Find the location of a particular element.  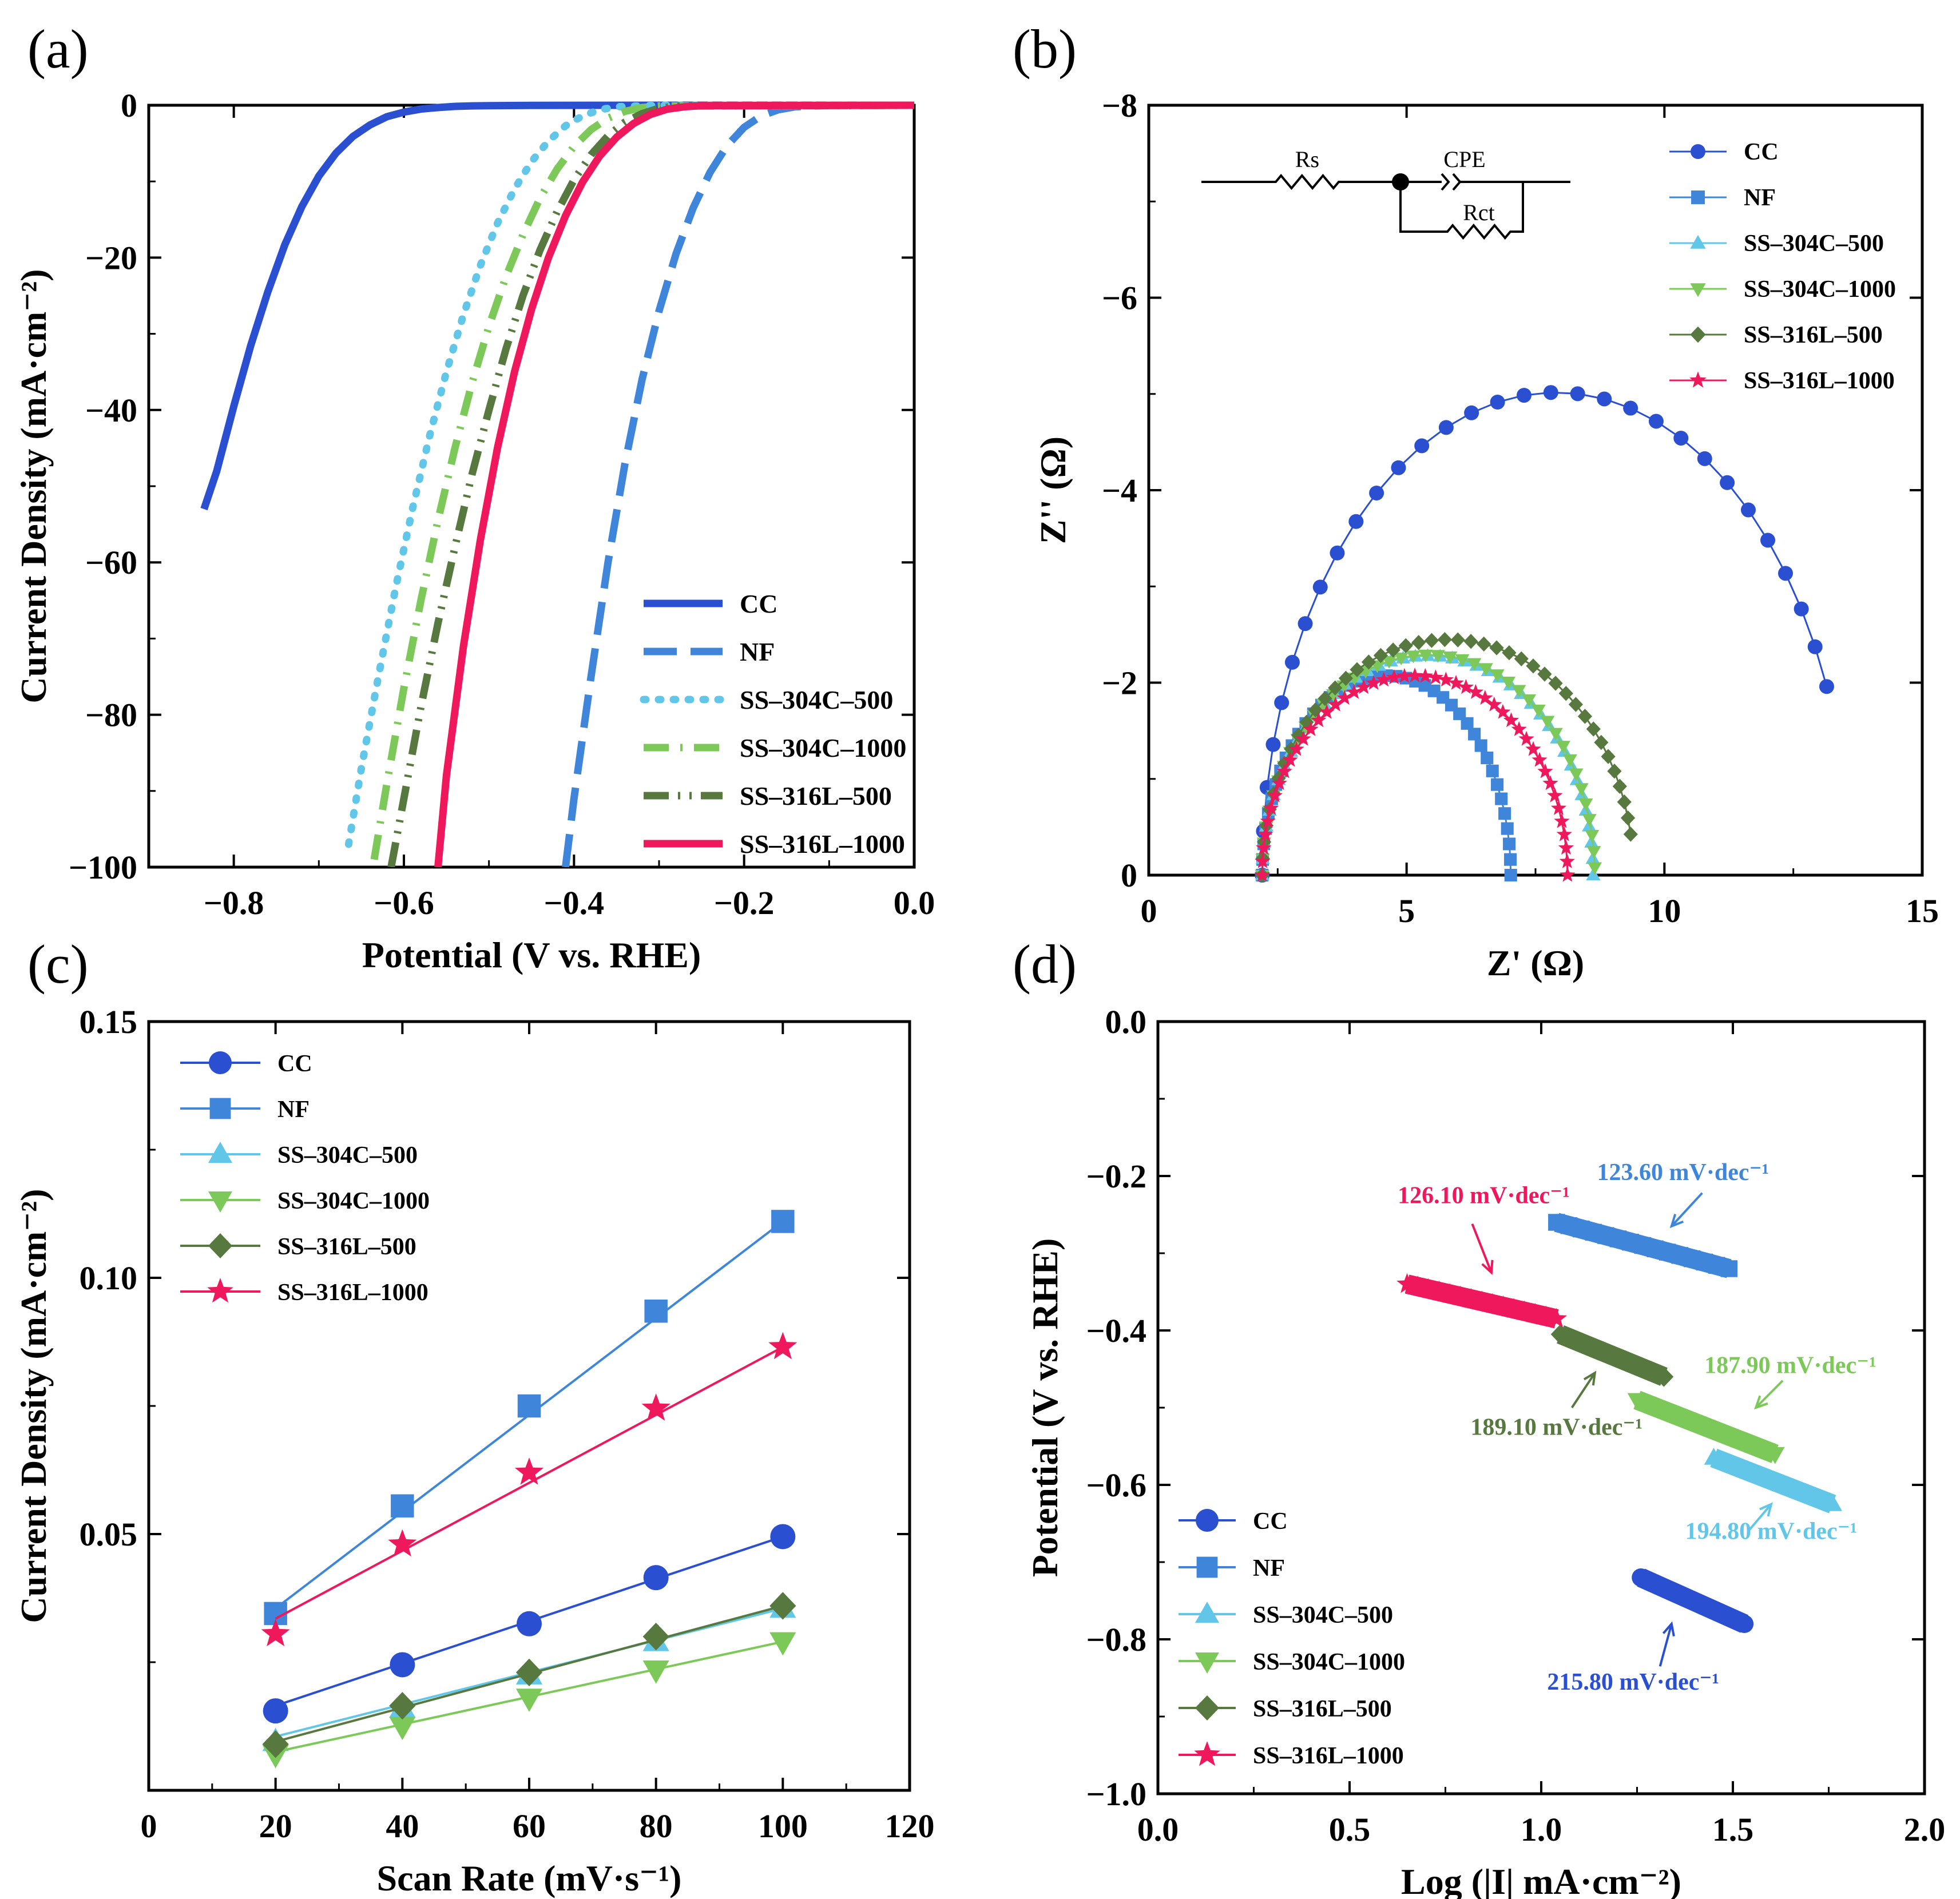

y-tick-label: −2 is located at coordinates (1119, 683).